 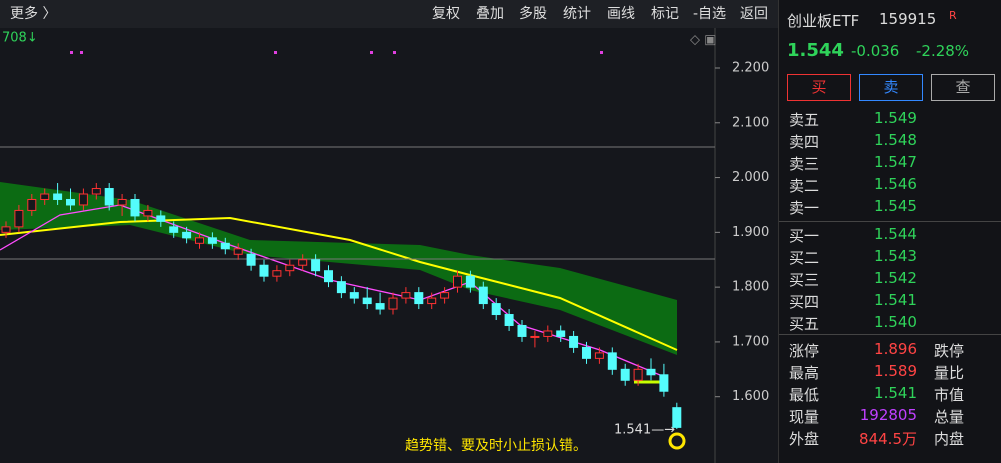 What do you see at coordinates (891, 87) in the screenshot?
I see `action-button: 卖` at bounding box center [891, 87].